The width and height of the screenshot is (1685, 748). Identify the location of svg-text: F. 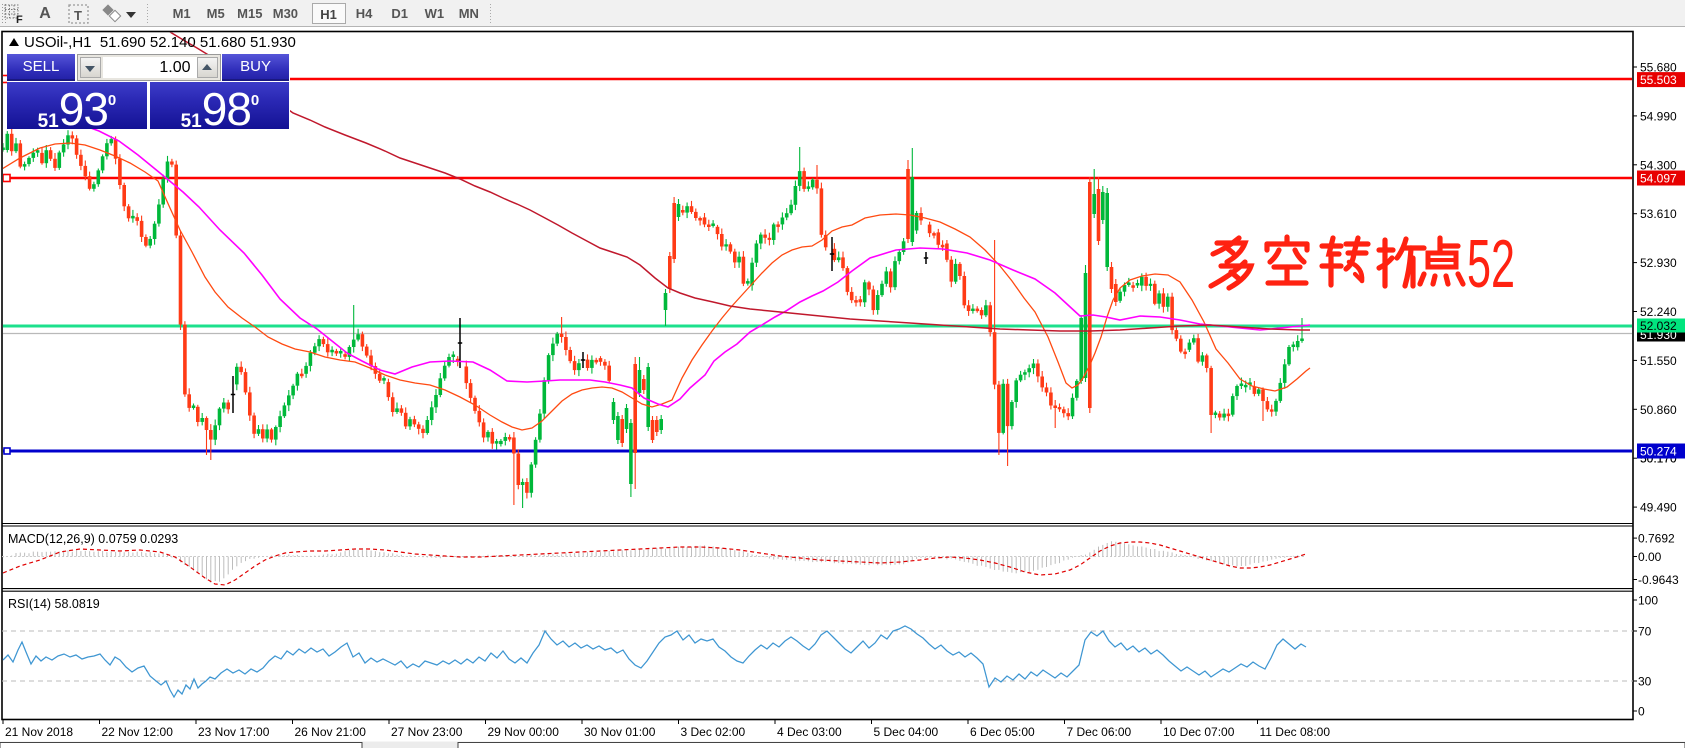
(19, 19).